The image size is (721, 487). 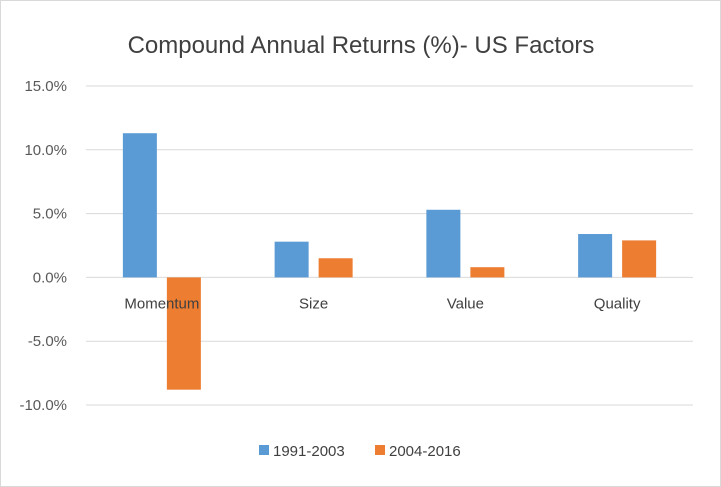 What do you see at coordinates (43, 246) in the screenshot?
I see `y-axis-tick-labels: 15.0% 10.0% 5.0% 0.0% -5.0% -10.0%` at bounding box center [43, 246].